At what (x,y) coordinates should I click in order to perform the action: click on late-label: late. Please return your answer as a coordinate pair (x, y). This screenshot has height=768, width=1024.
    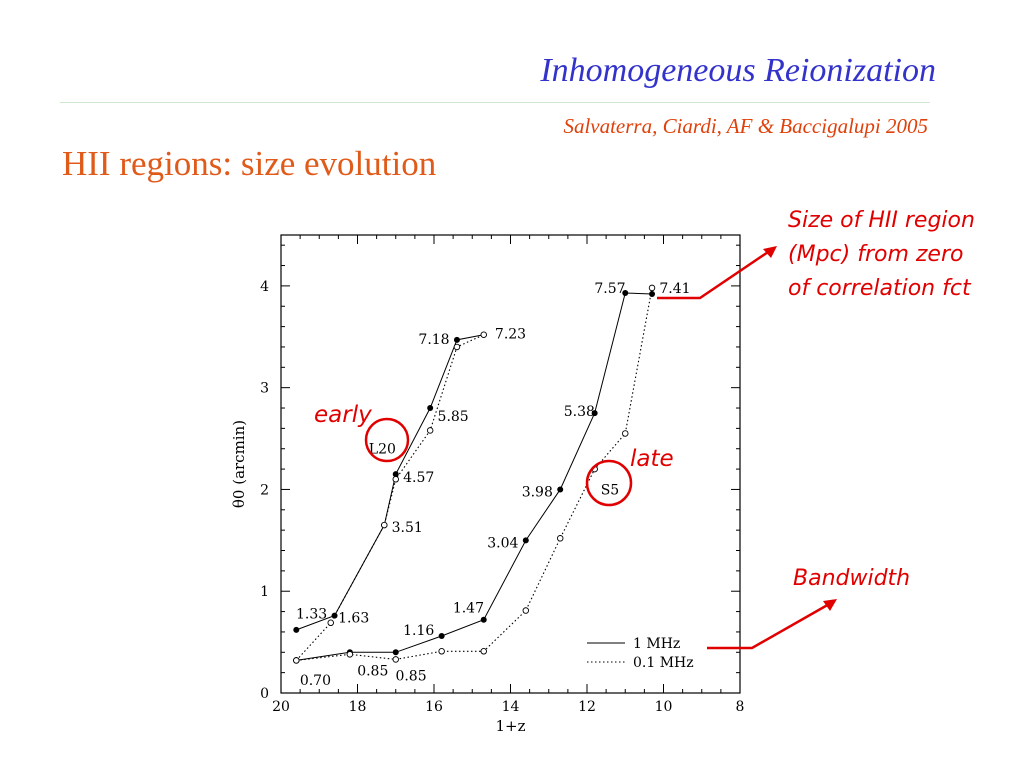
    Looking at the image, I should click on (652, 459).